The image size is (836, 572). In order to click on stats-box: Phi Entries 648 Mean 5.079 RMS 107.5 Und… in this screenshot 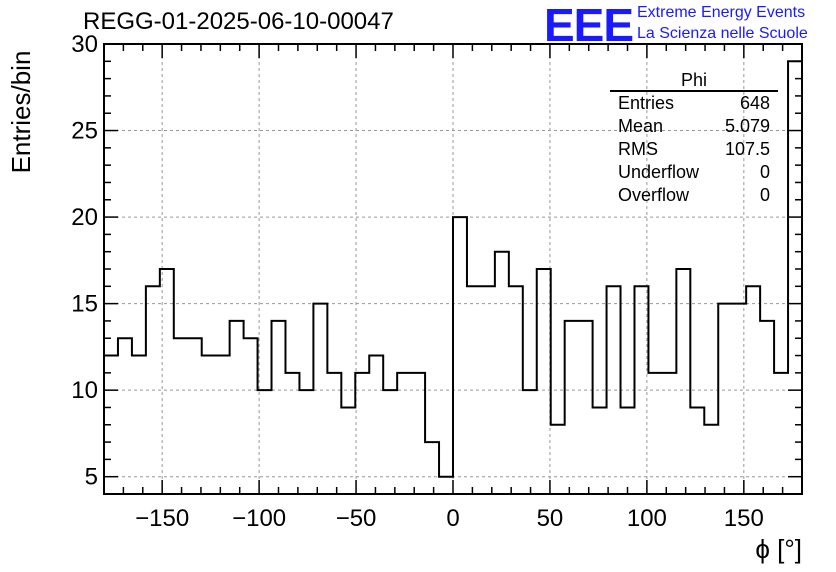, I will do `click(694, 138)`.